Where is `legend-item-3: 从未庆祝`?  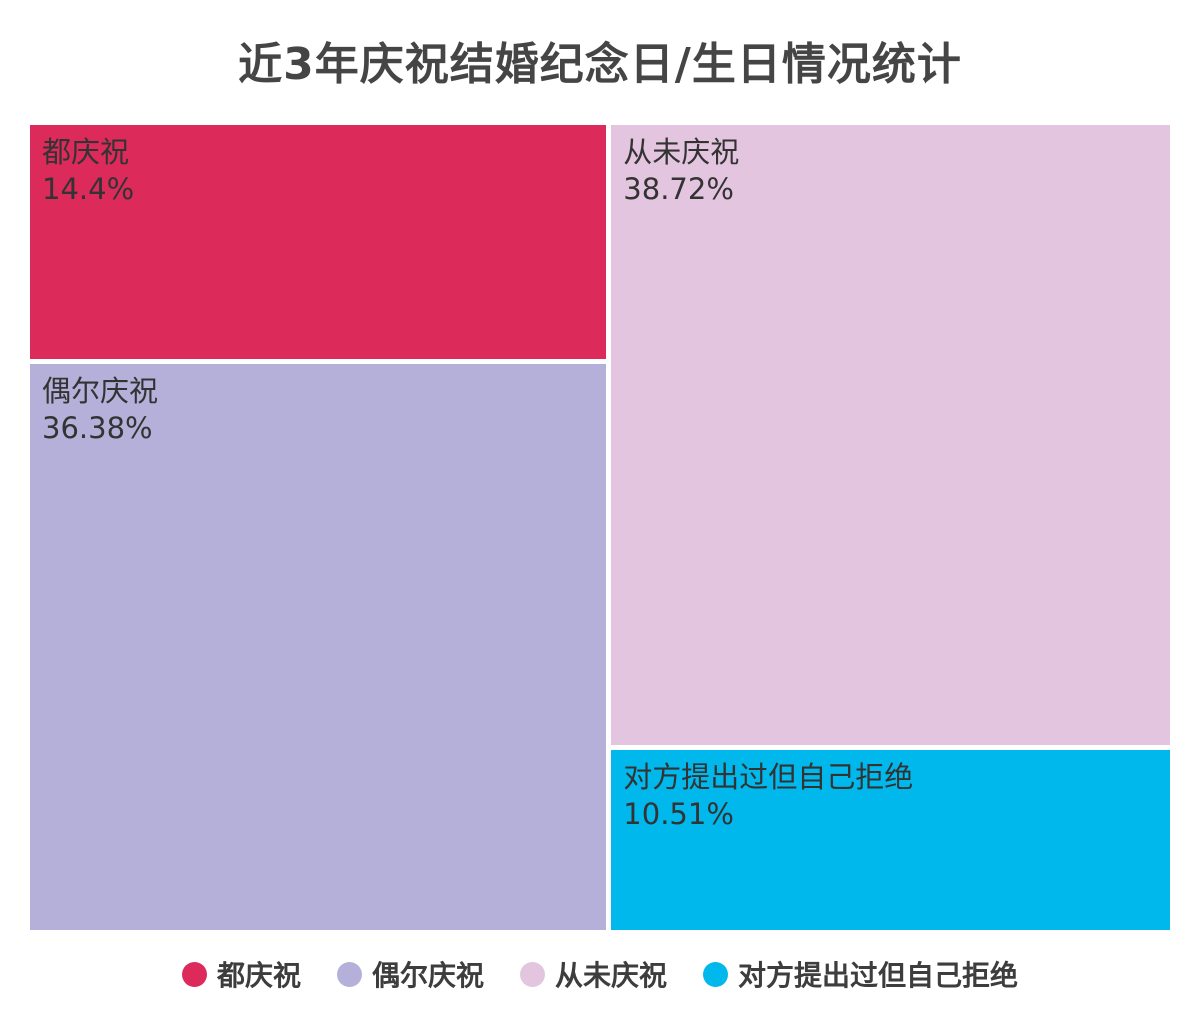 legend-item-3: 从未庆祝 is located at coordinates (593, 974).